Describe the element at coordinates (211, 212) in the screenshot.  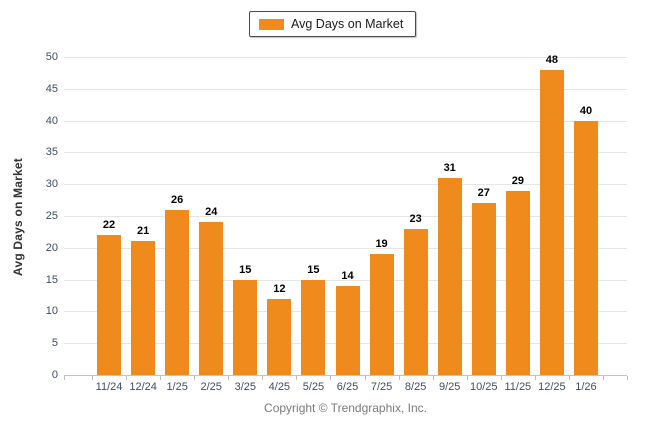
I see `bar-value-label: 24` at that location.